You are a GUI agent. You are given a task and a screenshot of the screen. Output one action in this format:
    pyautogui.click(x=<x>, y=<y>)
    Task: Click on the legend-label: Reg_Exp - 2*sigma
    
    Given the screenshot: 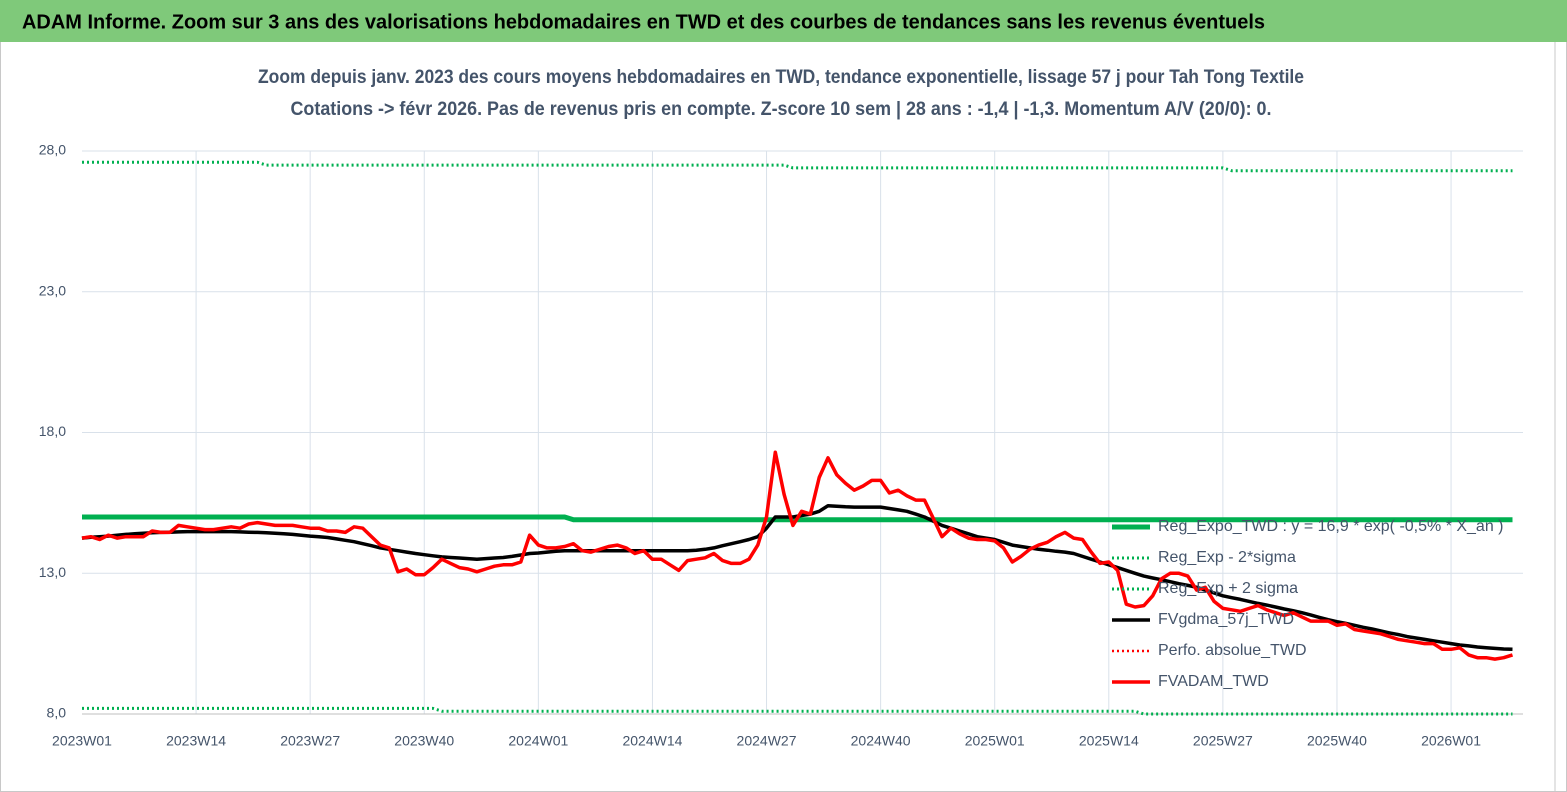 What is the action you would take?
    pyautogui.click(x=1227, y=557)
    